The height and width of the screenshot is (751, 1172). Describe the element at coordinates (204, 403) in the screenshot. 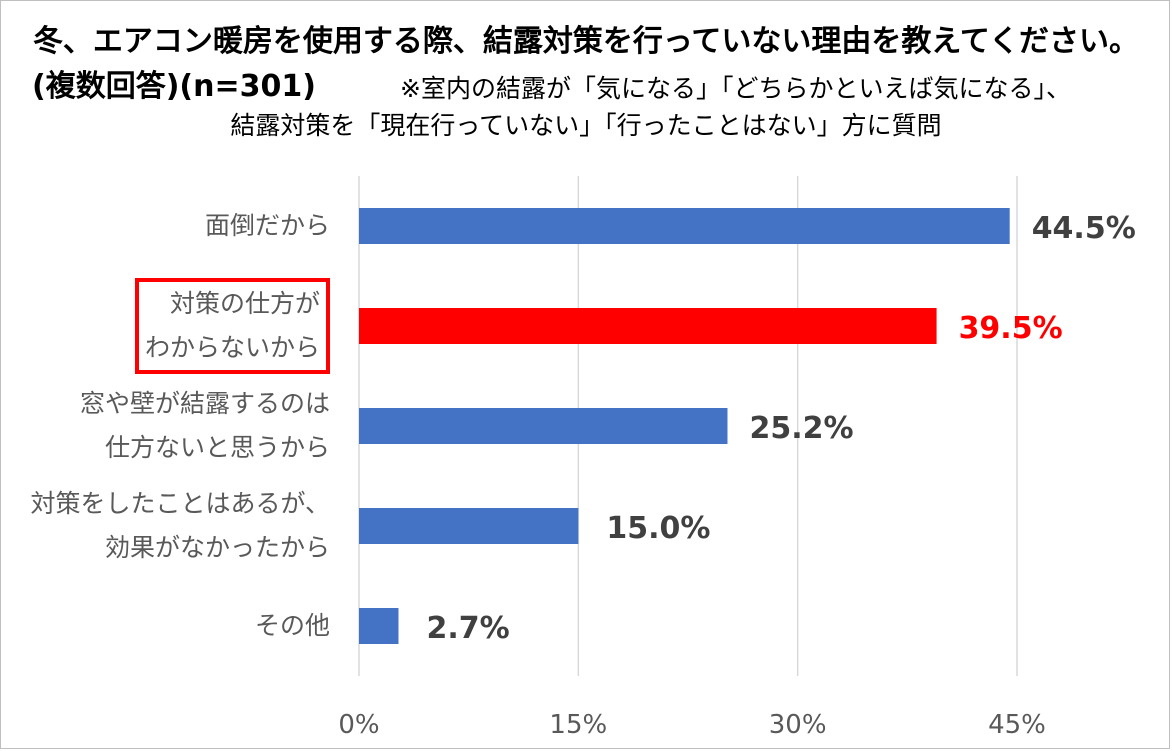

I see `category-label-line: 窓や壁が結露するのは` at that location.